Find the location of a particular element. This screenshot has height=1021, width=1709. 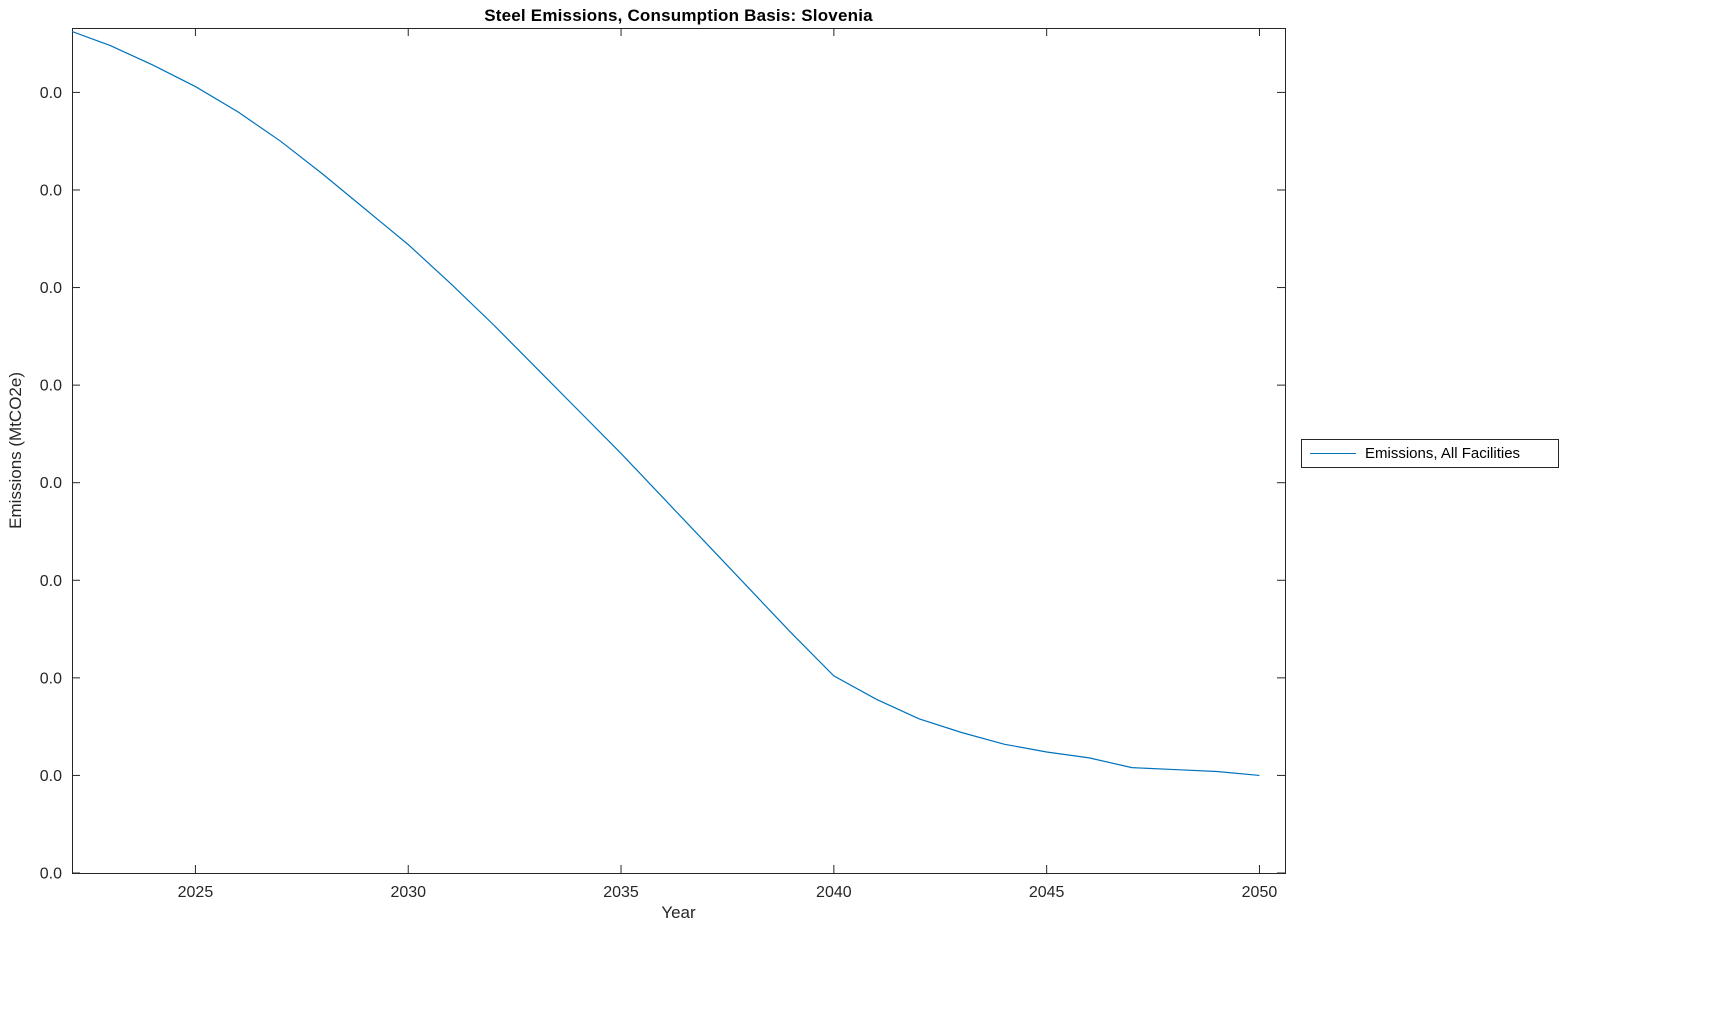

svg-text: 2035 is located at coordinates (621, 892).